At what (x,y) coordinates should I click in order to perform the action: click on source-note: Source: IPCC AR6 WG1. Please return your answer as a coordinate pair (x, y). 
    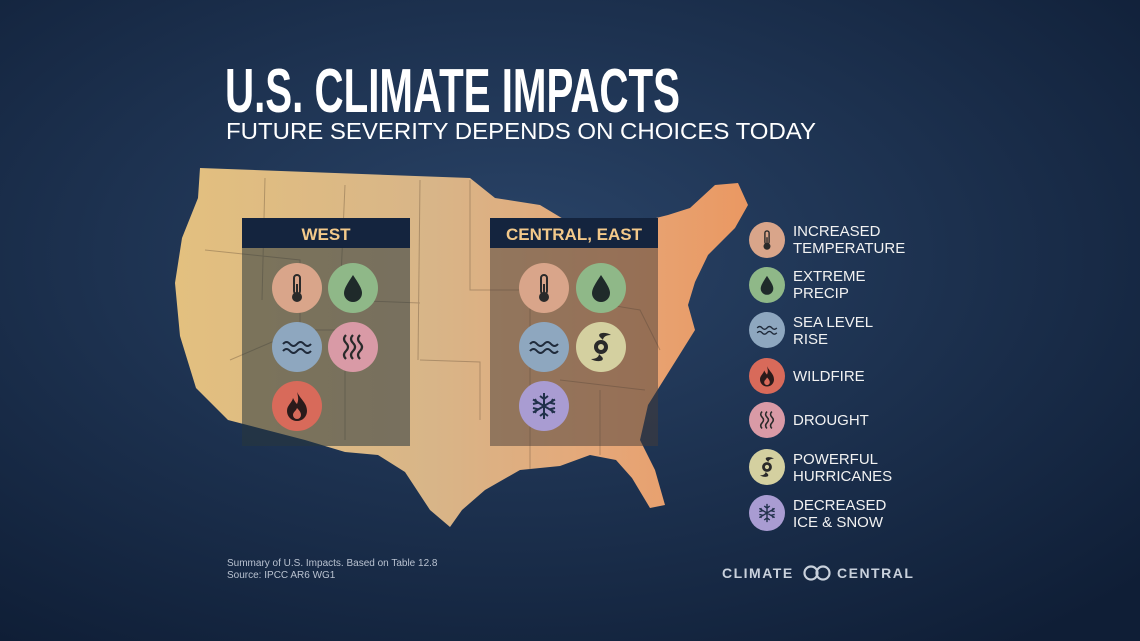
    Looking at the image, I should click on (281, 575).